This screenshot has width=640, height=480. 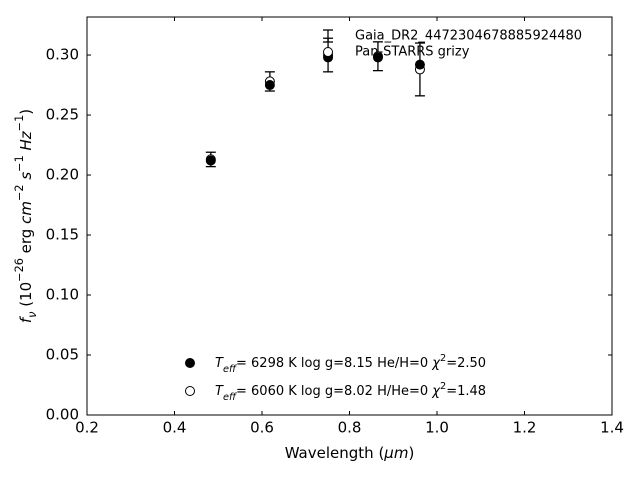 What do you see at coordinates (334, 391) in the screenshot?
I see `label-part: = 6060 K log g=8.02 H/He=0` at bounding box center [334, 391].